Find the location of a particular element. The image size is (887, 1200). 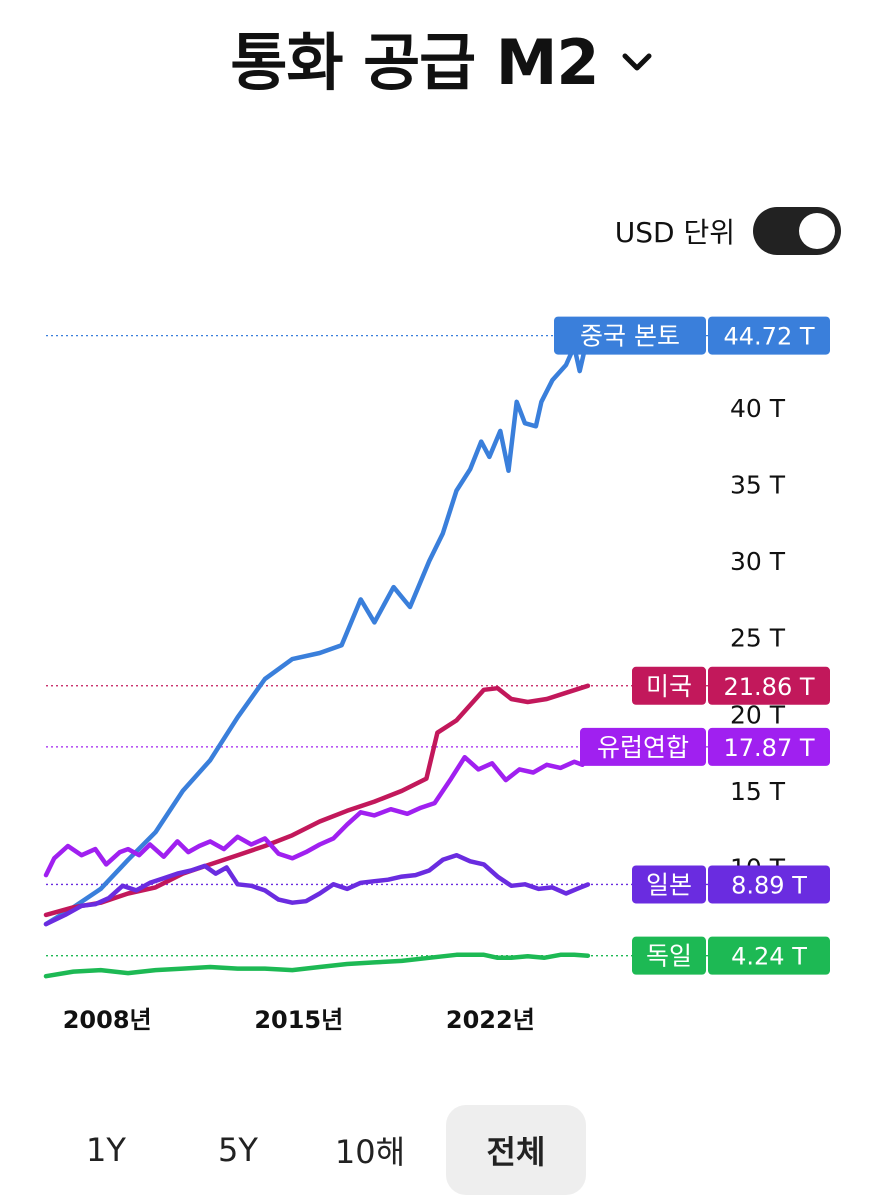

series-badge: 일본 8.89 T is located at coordinates (731, 884).